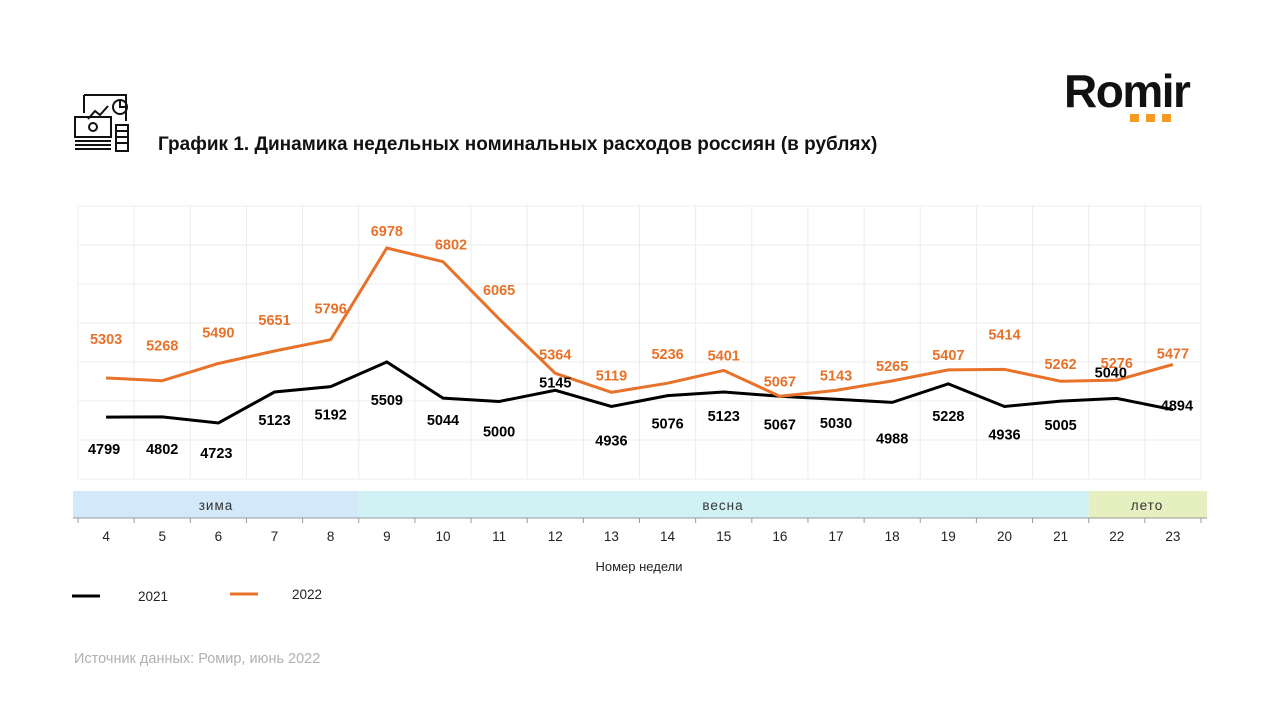 This screenshot has width=1280, height=720. I want to click on data-label-2022: 5401, so click(724, 356).